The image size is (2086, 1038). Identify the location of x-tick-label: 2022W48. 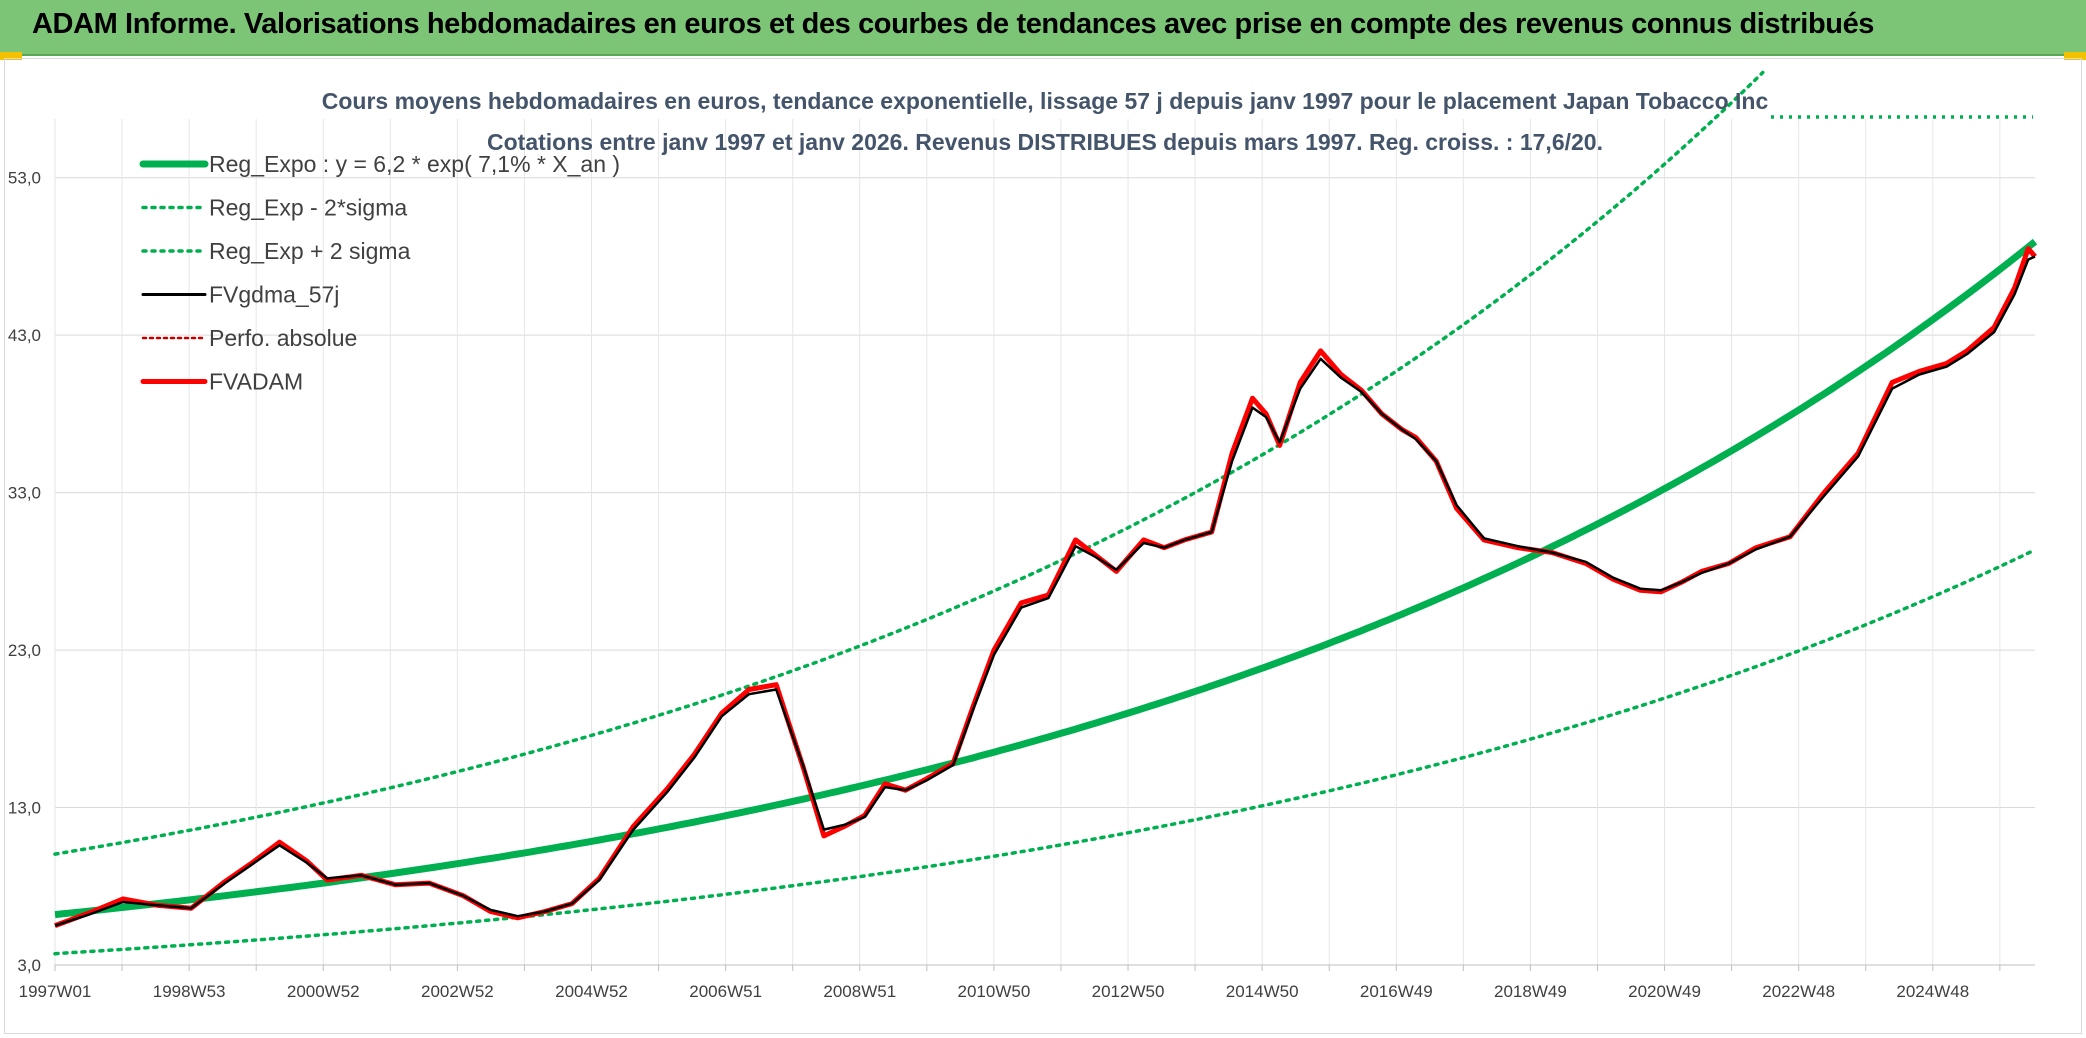
(1798, 991).